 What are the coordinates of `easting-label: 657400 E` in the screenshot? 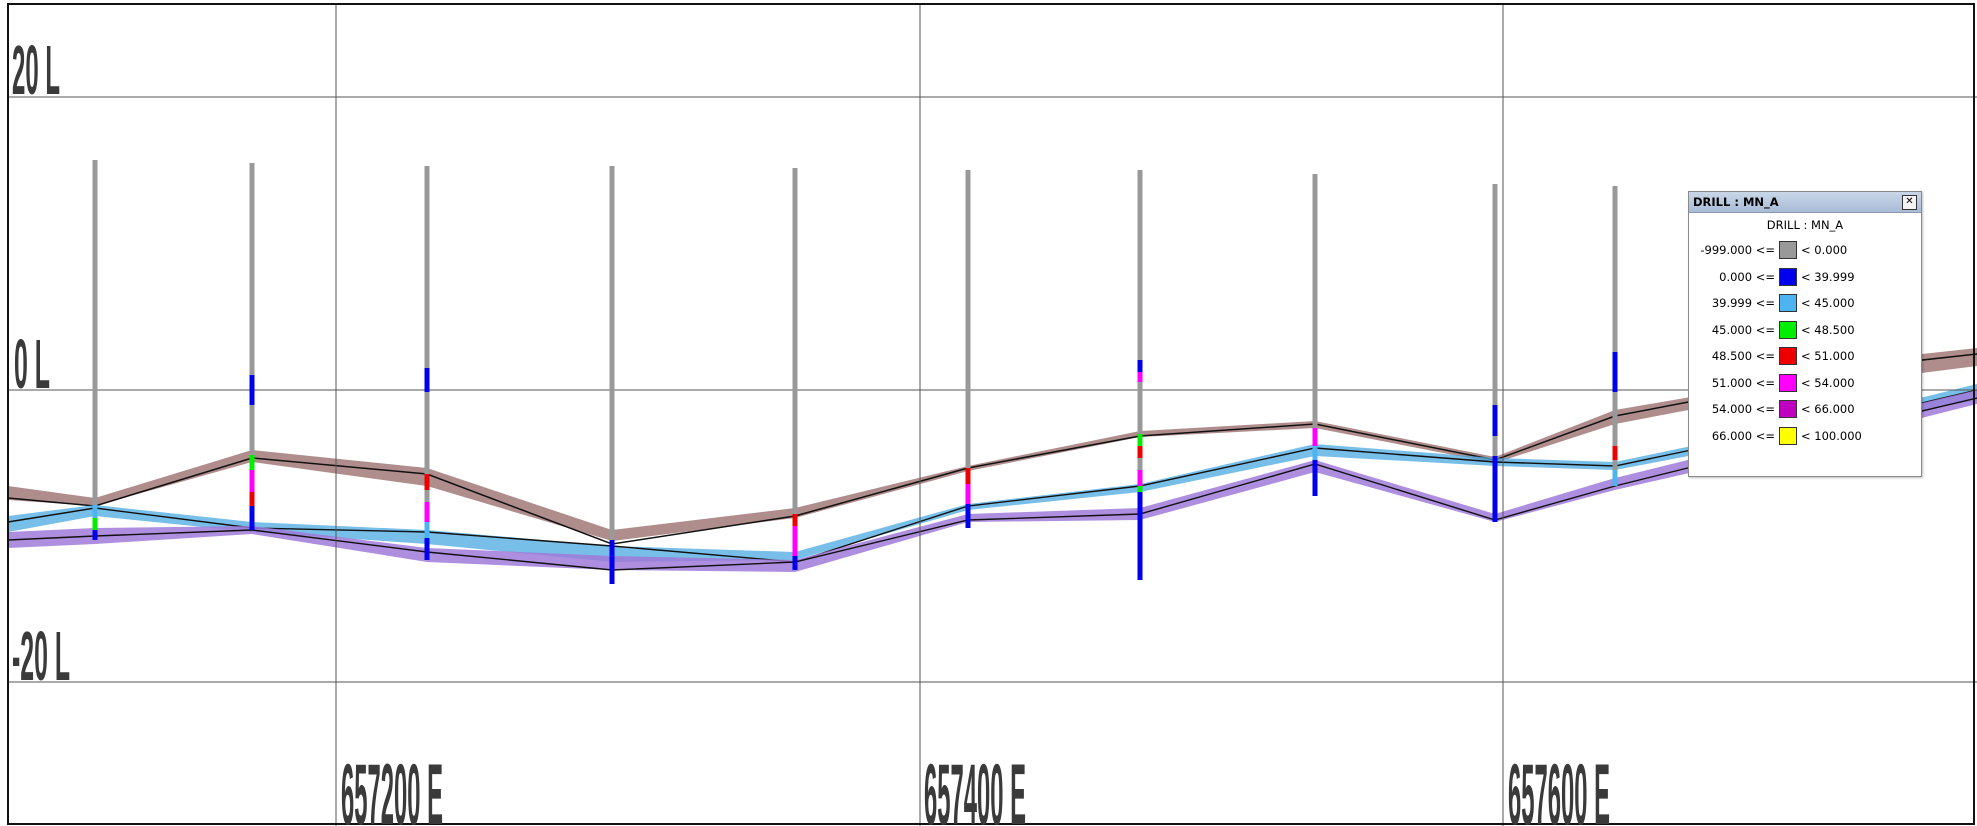 It's located at (975, 786).